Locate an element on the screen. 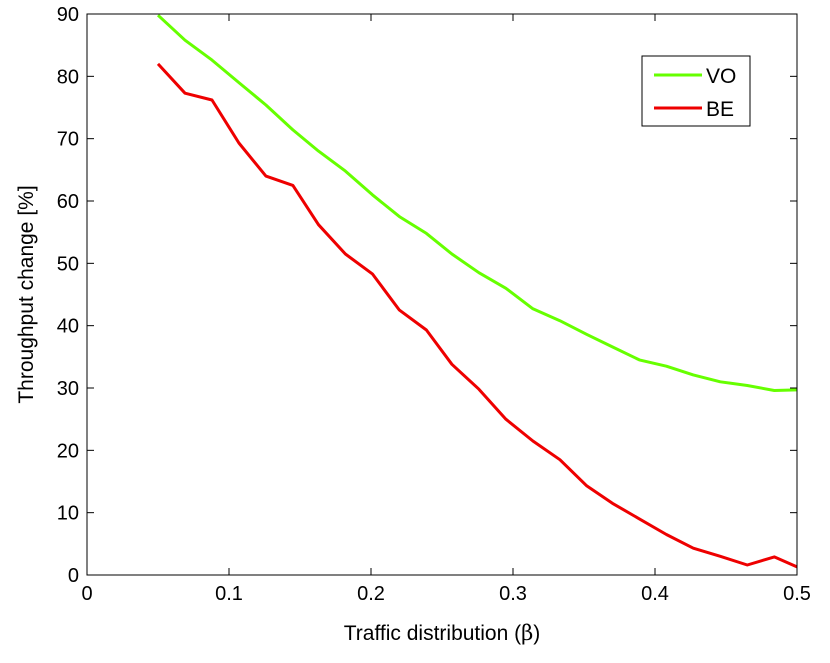  y-tick-label-5: 50 is located at coordinates (68, 264).